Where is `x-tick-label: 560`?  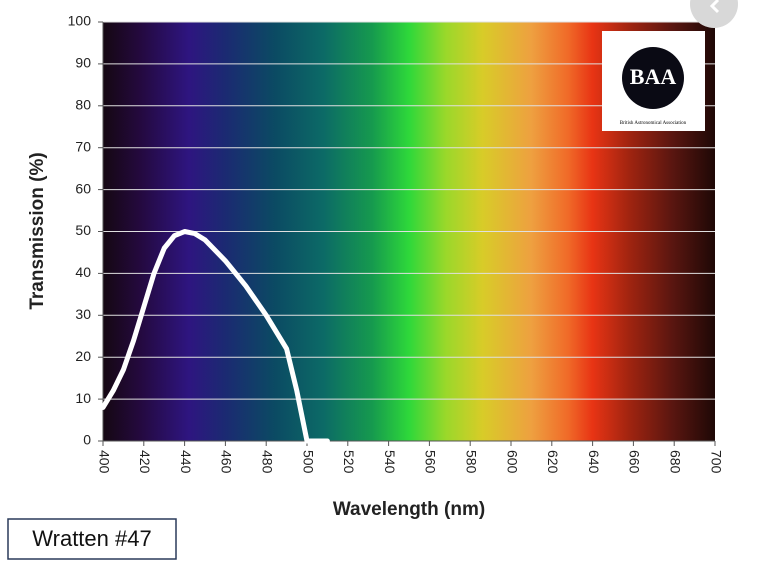 x-tick-label: 560 is located at coordinates (431, 462).